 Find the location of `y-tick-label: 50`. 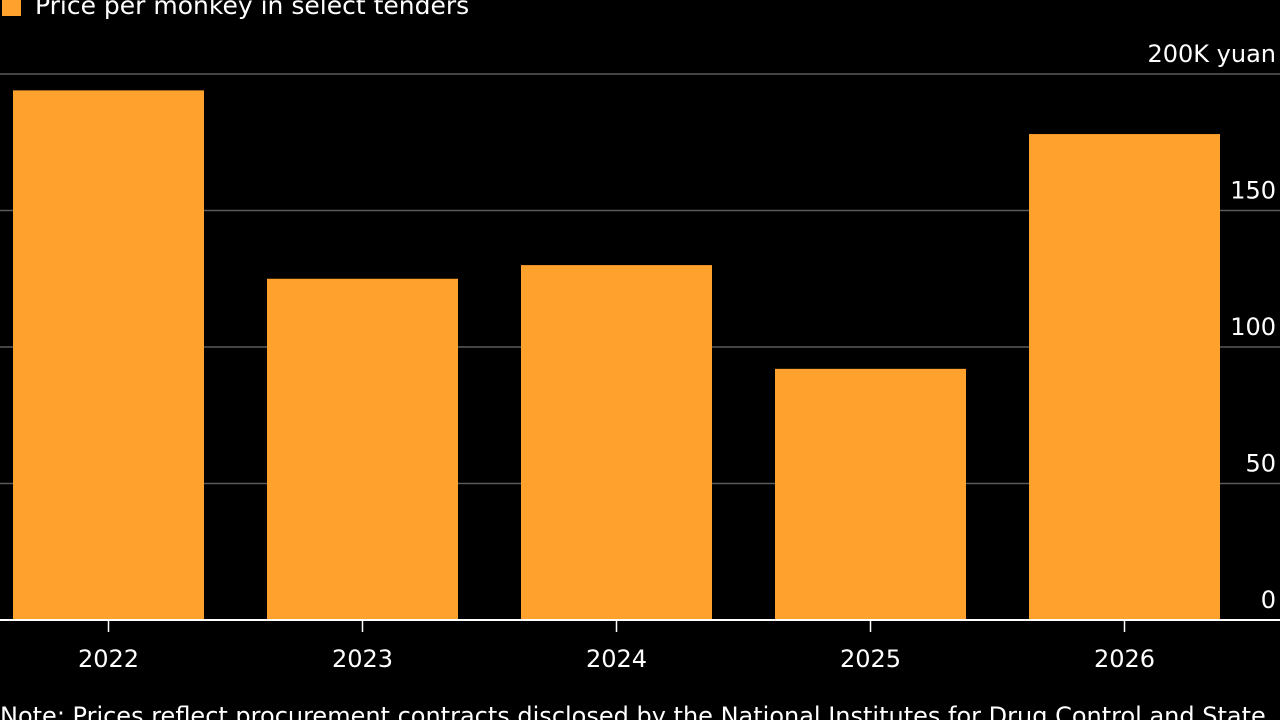

y-tick-label: 50 is located at coordinates (1260, 464).